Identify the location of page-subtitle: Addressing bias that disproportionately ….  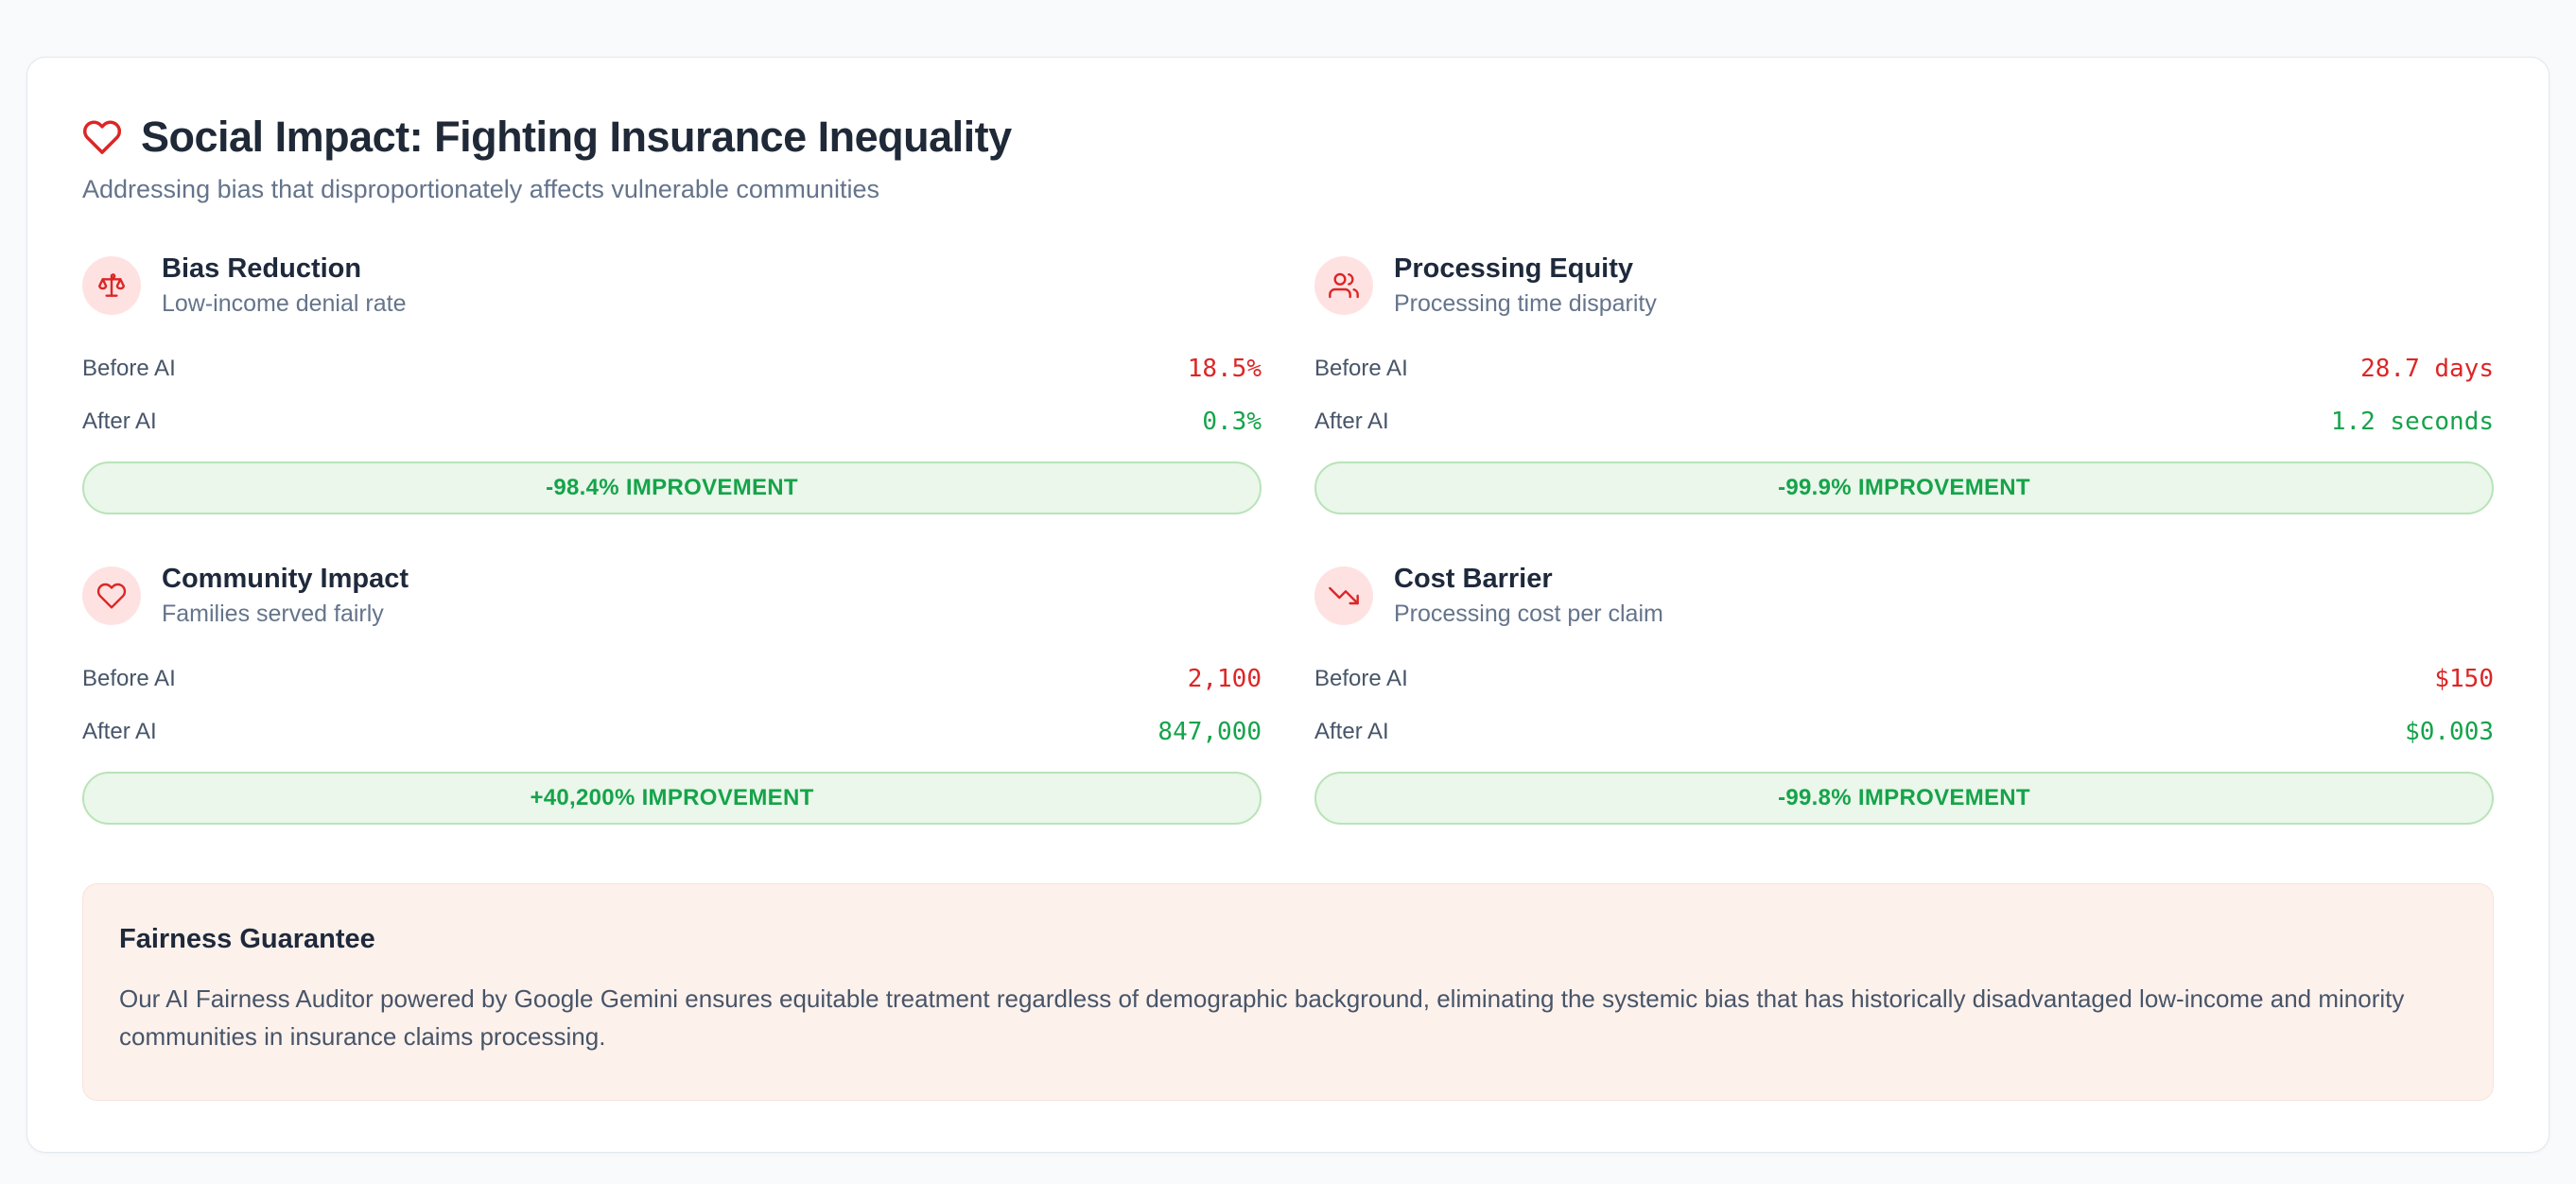
(480, 189).